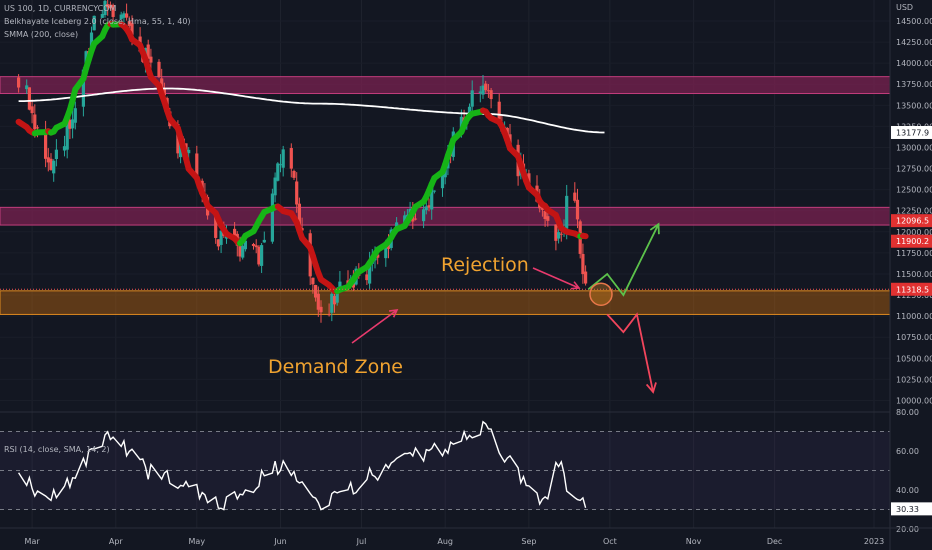 This screenshot has width=932, height=550. Describe the element at coordinates (914, 232) in the screenshot. I see `price-tick-label: 12000.00` at that location.